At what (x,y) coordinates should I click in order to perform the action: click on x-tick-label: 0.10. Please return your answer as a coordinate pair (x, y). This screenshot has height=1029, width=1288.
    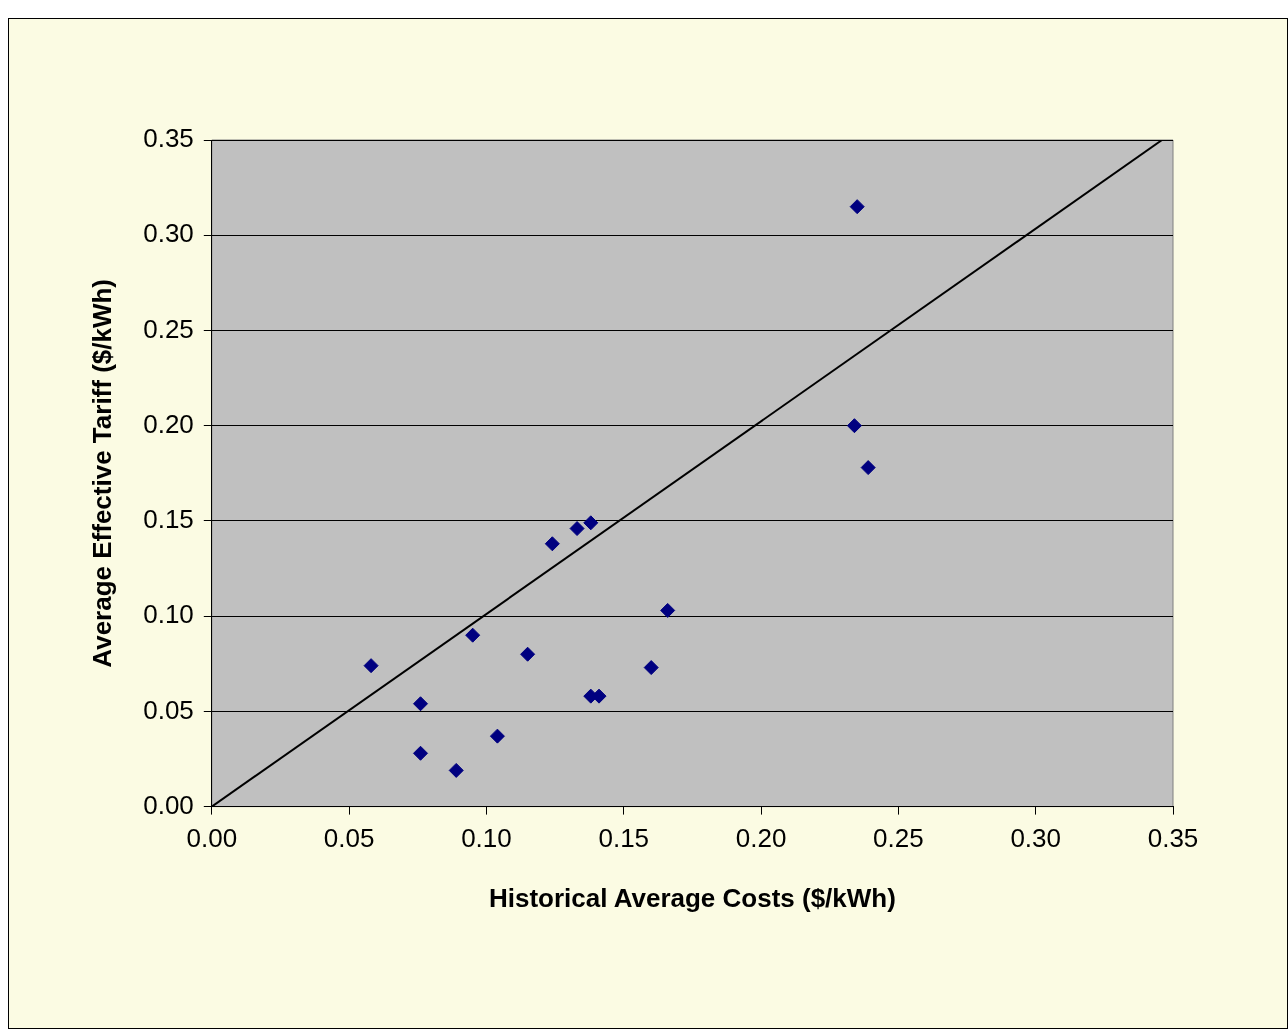
    Looking at the image, I should click on (486, 838).